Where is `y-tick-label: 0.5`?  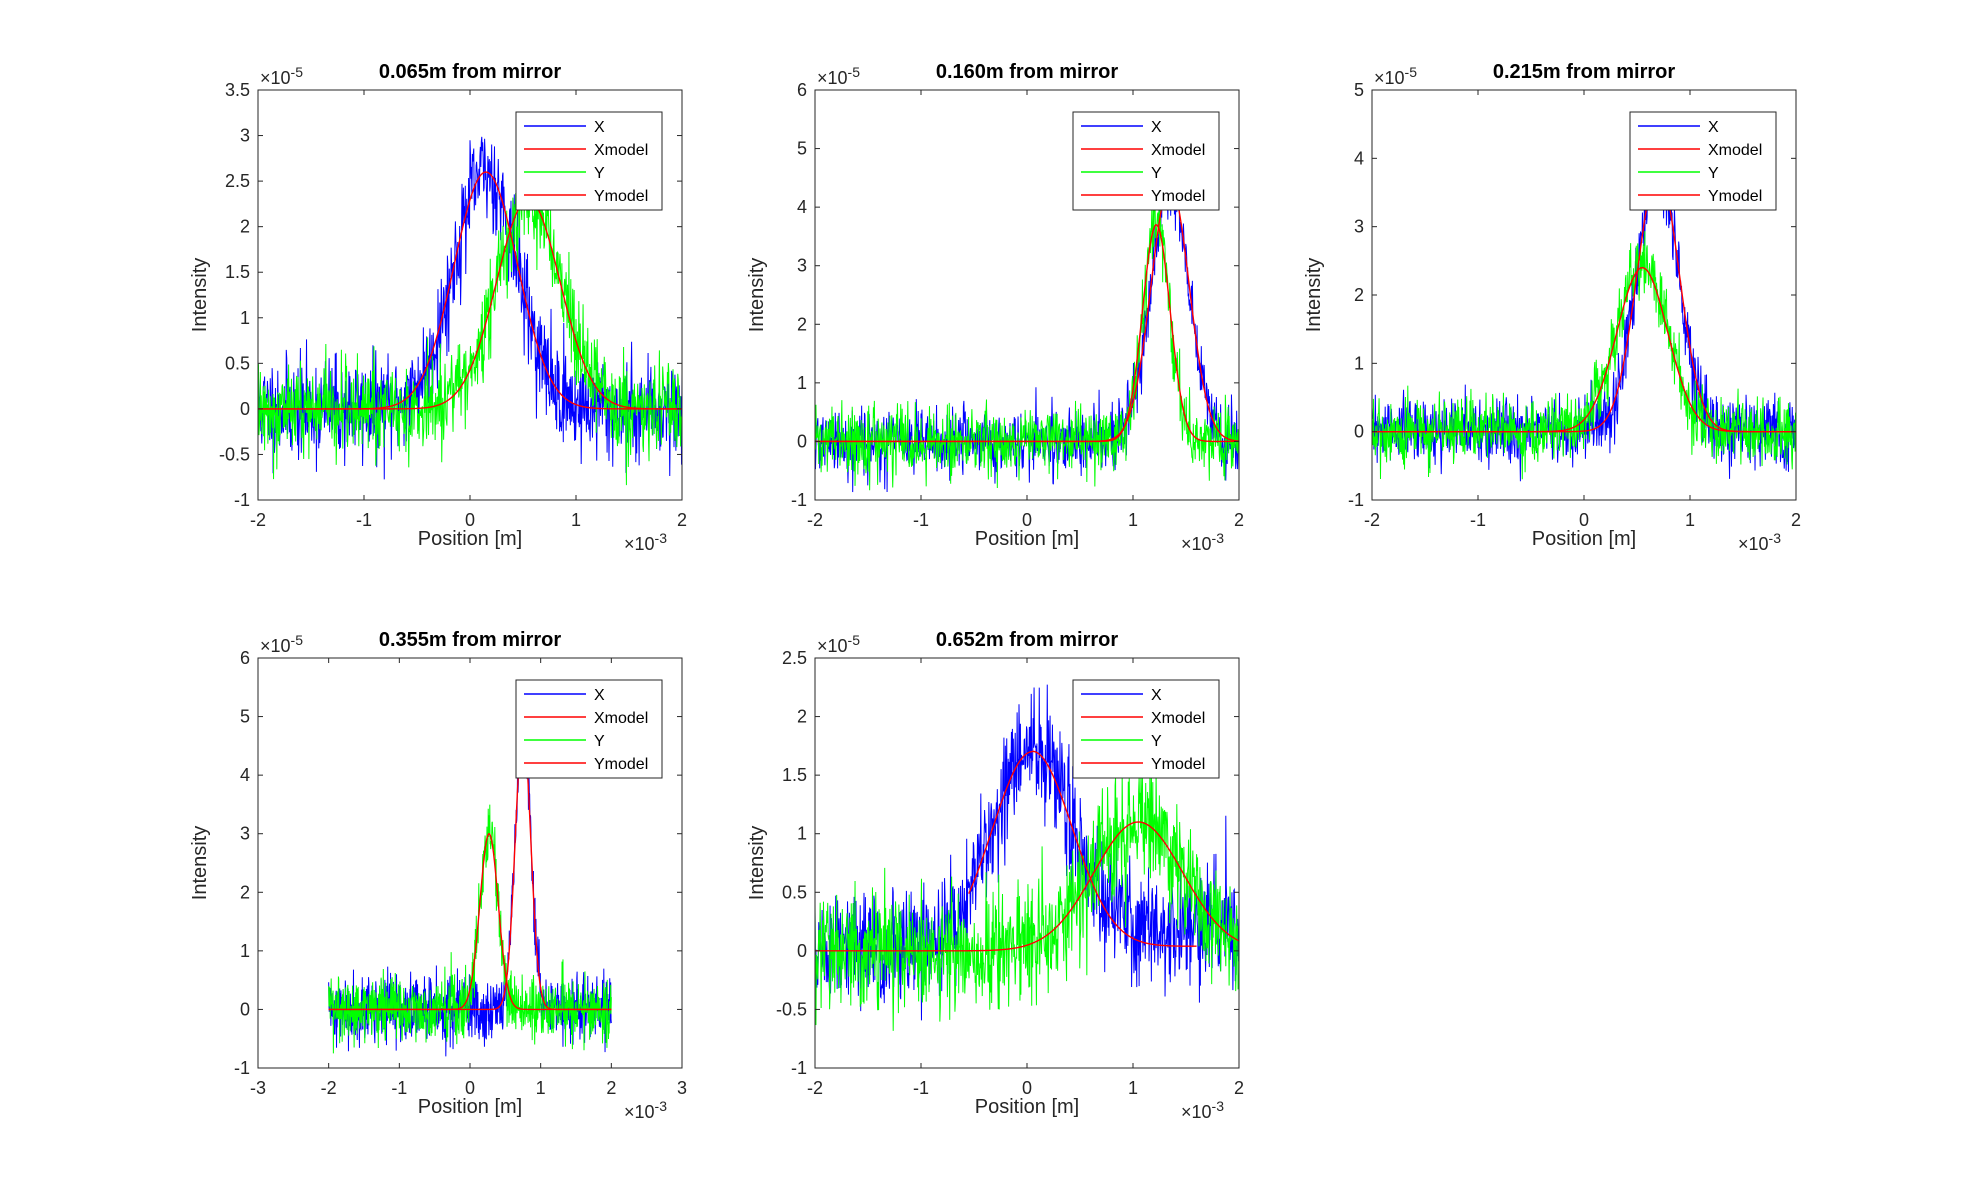
y-tick-label: 0.5 is located at coordinates (794, 892).